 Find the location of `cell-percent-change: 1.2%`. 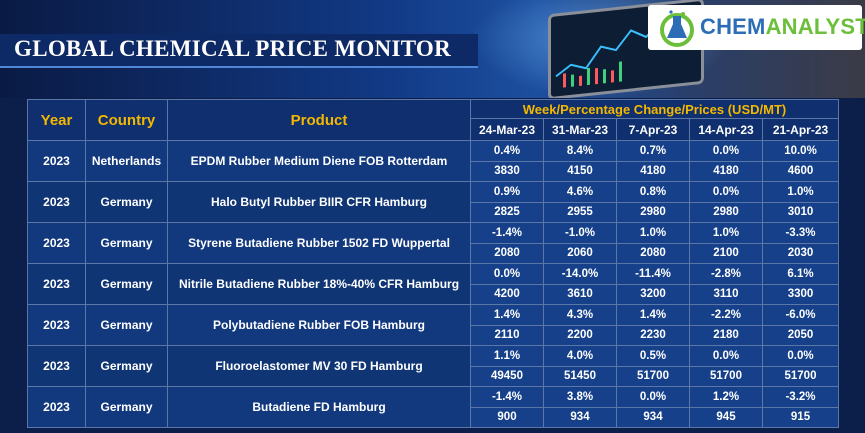

cell-percent-change: 1.2% is located at coordinates (726, 397).